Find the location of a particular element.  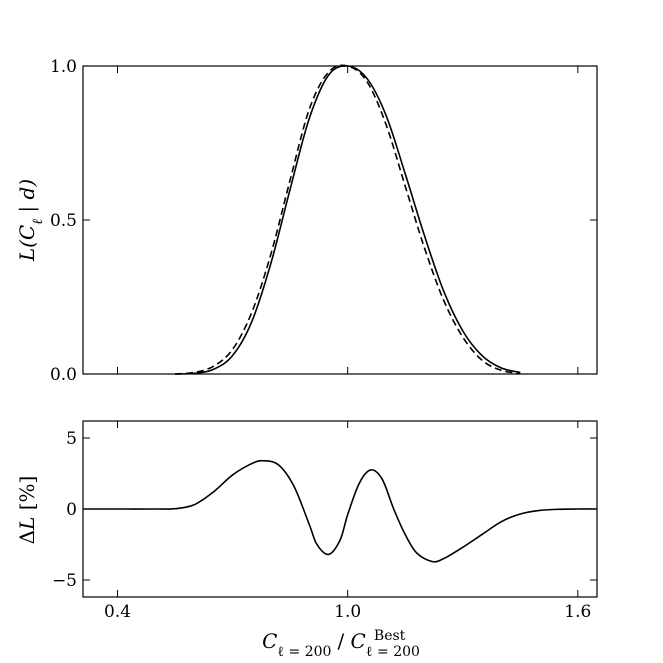

bottom-y-tick-label: 0 is located at coordinates (71, 510).